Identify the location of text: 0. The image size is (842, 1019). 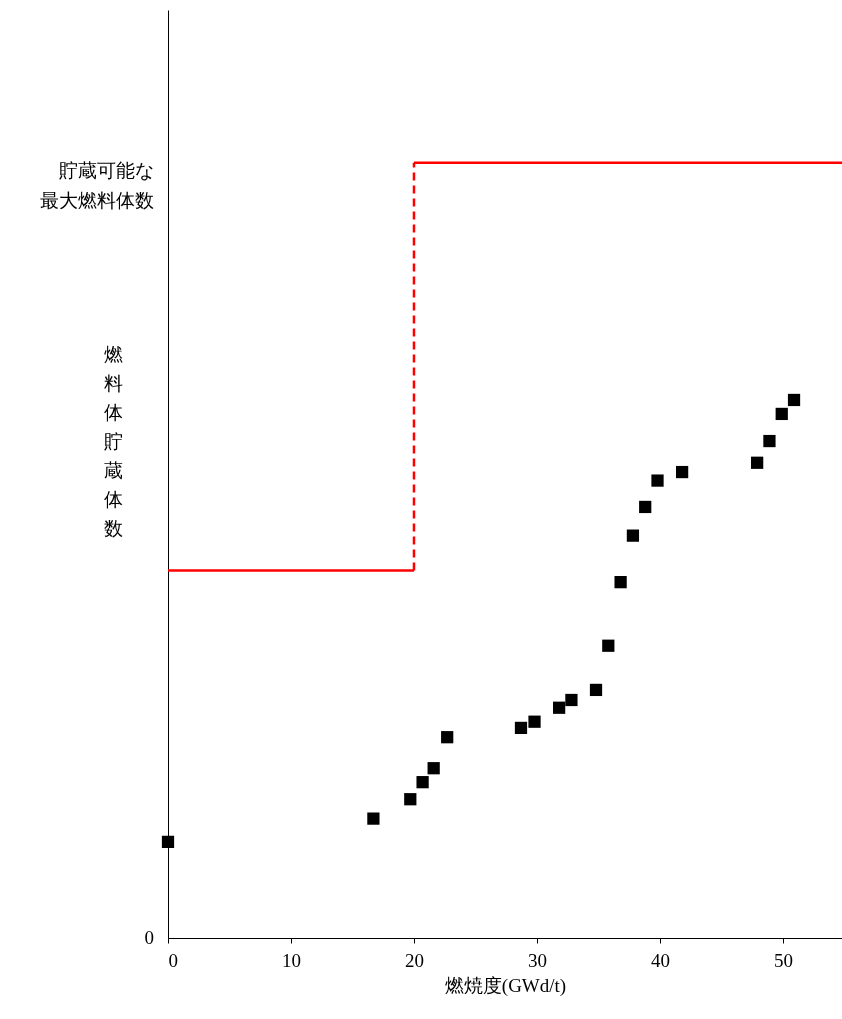
(149, 937).